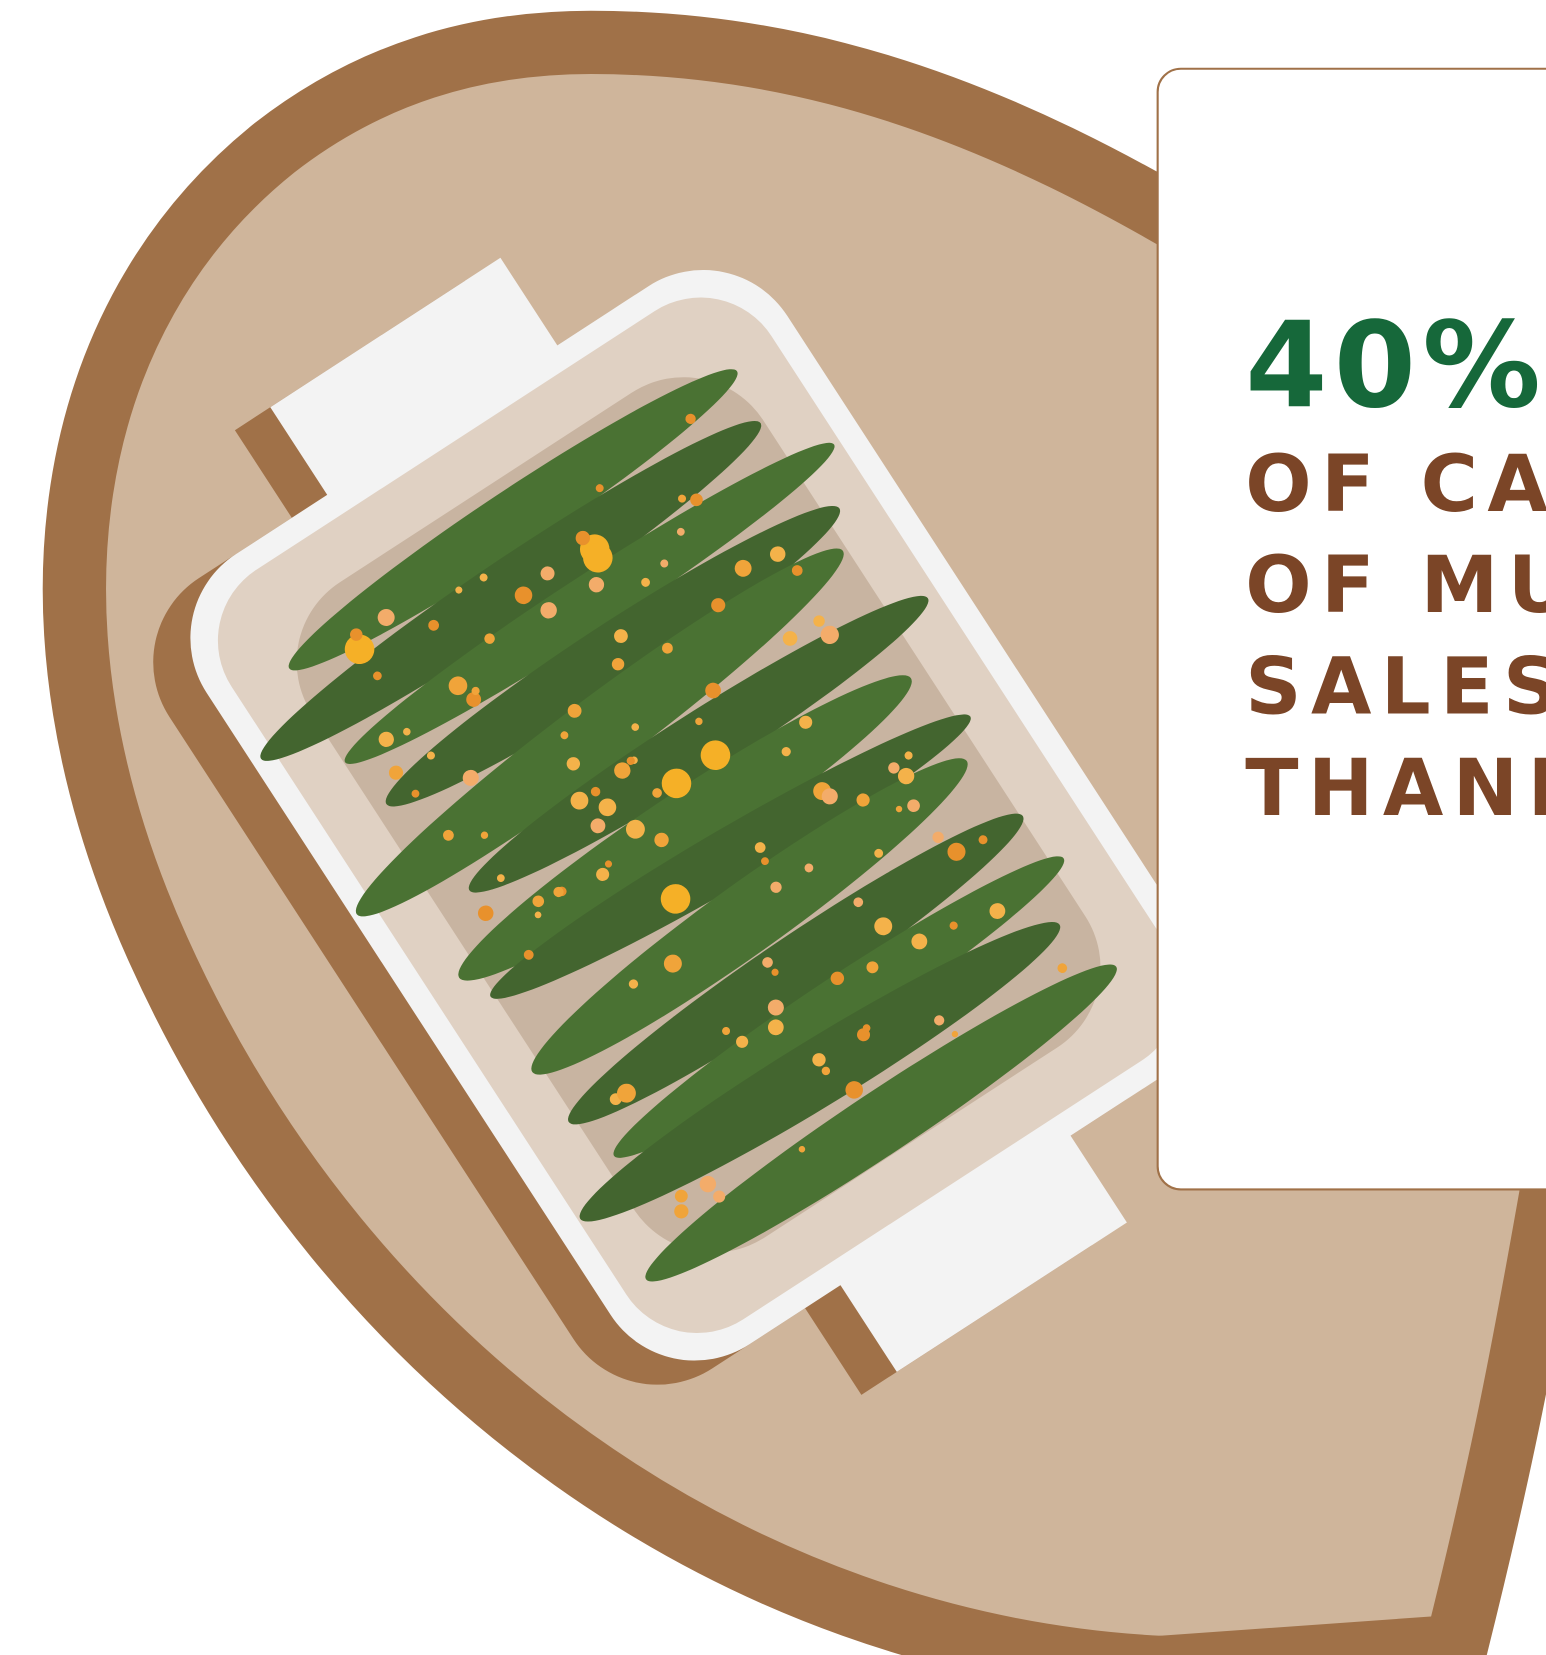 The image size is (1546, 1655). What do you see at coordinates (1395, 688) in the screenshot?
I see `text-line: SALES` at bounding box center [1395, 688].